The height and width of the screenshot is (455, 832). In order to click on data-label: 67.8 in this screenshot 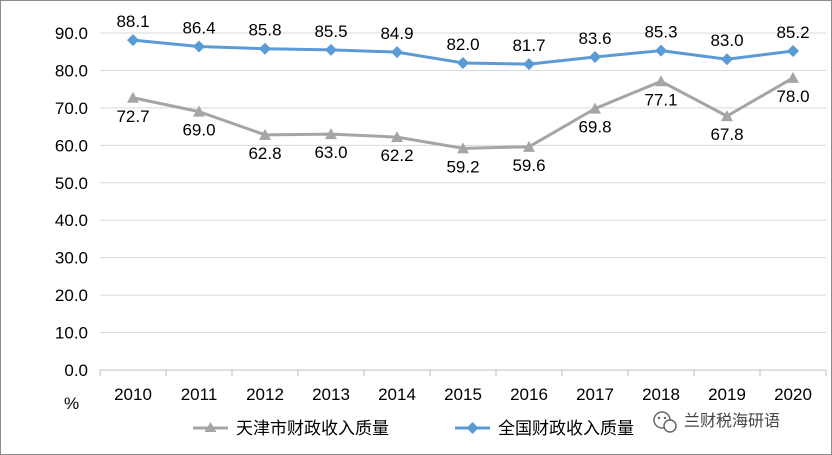, I will do `click(726, 134)`.